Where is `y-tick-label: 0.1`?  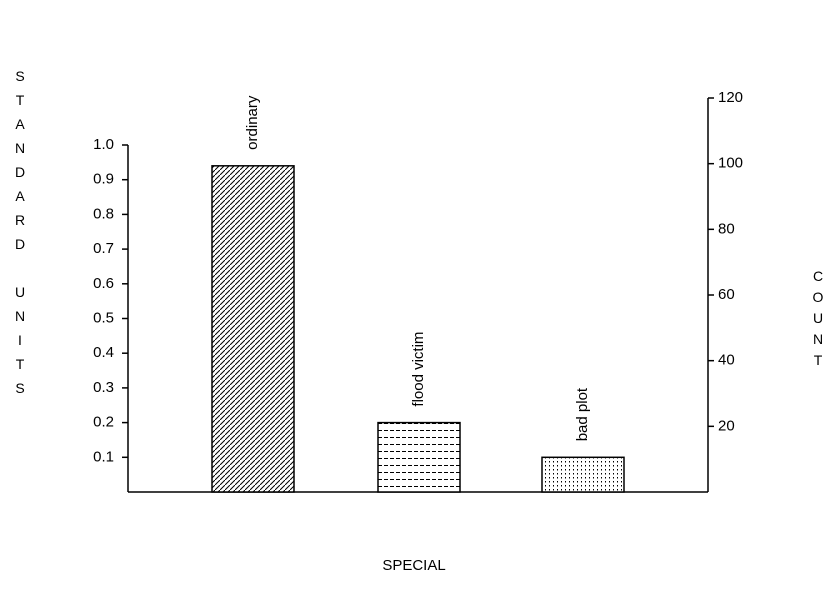 y-tick-label: 0.1 is located at coordinates (103, 456).